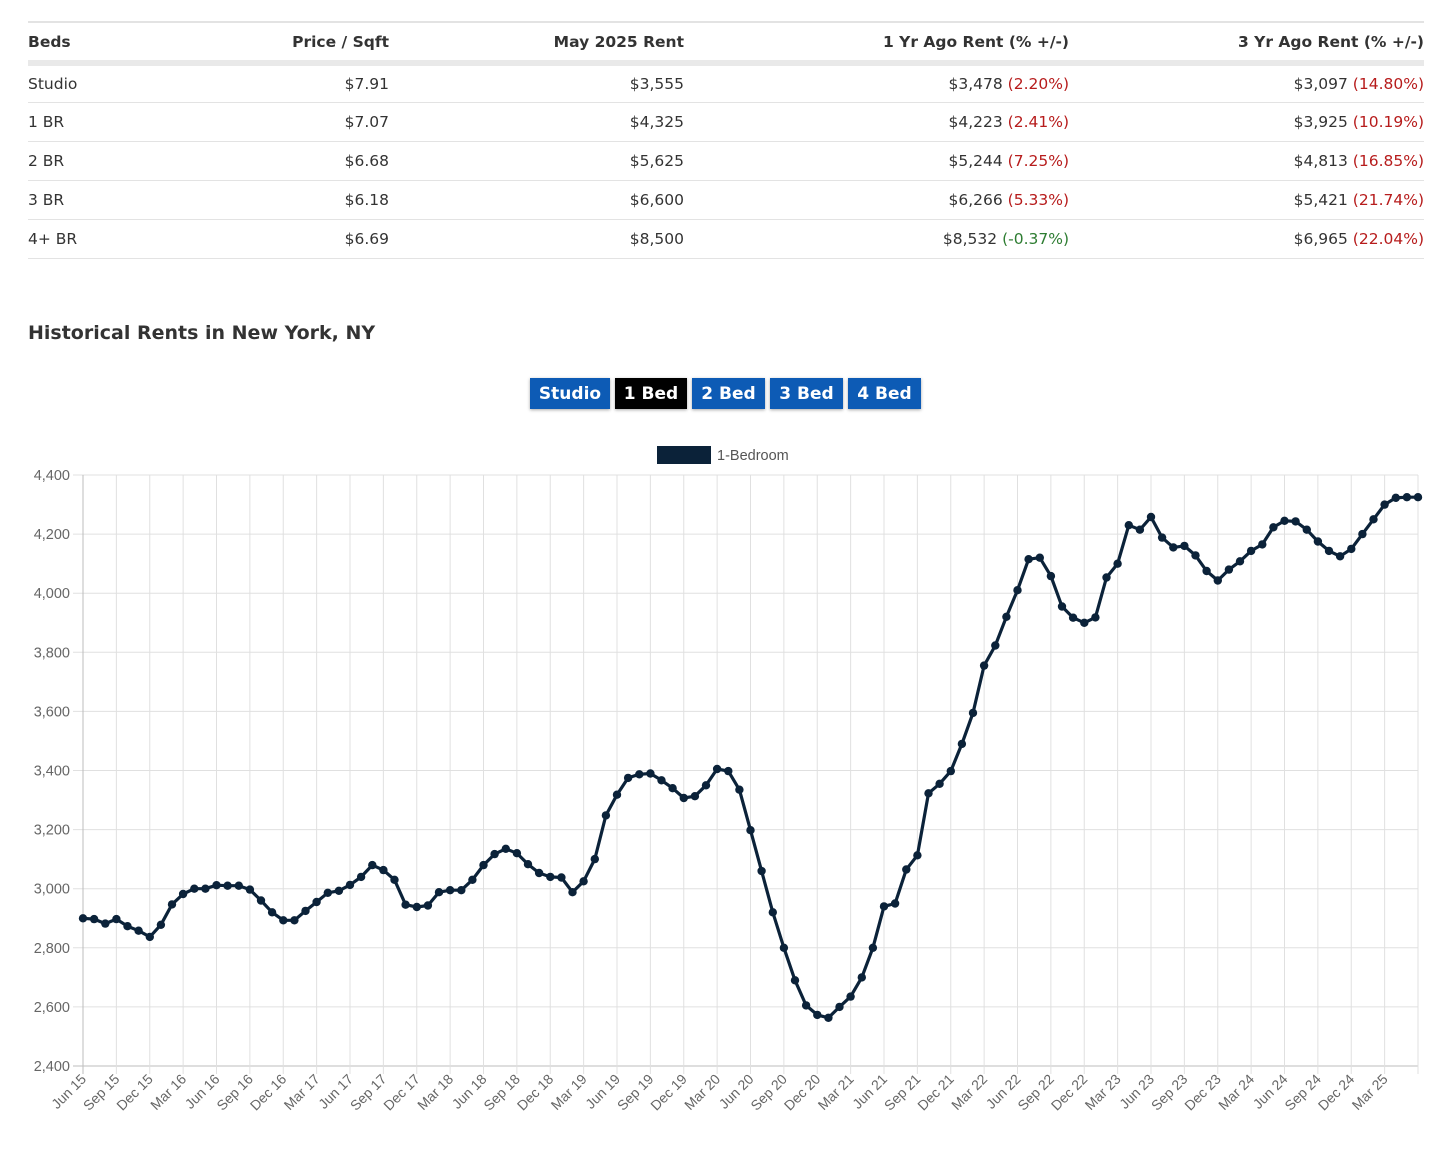  Describe the element at coordinates (728, 393) in the screenshot. I see `two-bed-button: 2 Bed` at that location.